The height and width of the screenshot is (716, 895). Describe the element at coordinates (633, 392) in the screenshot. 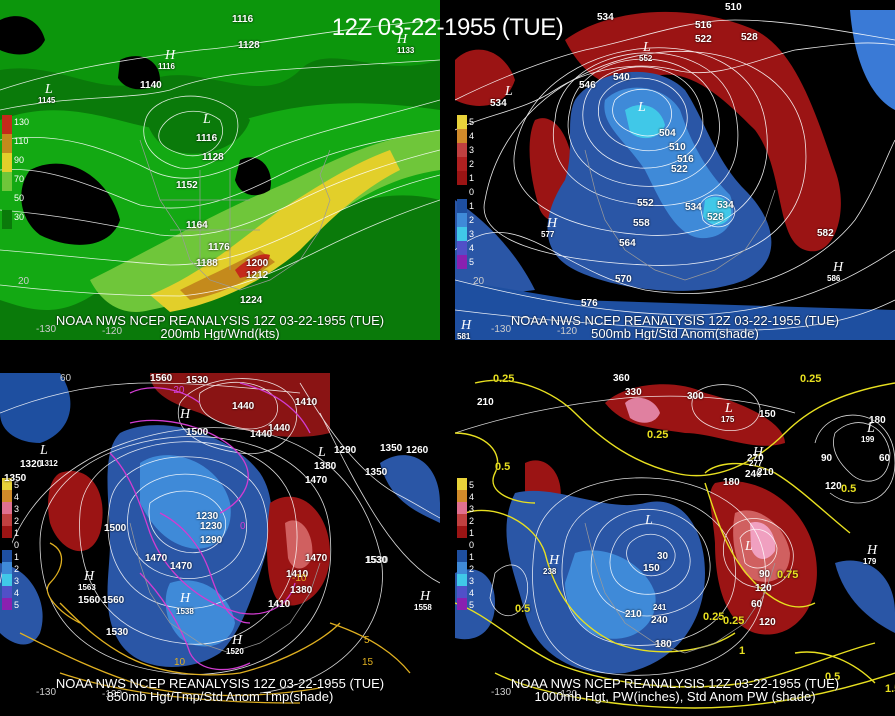

I see `contour-label: 330` at that location.